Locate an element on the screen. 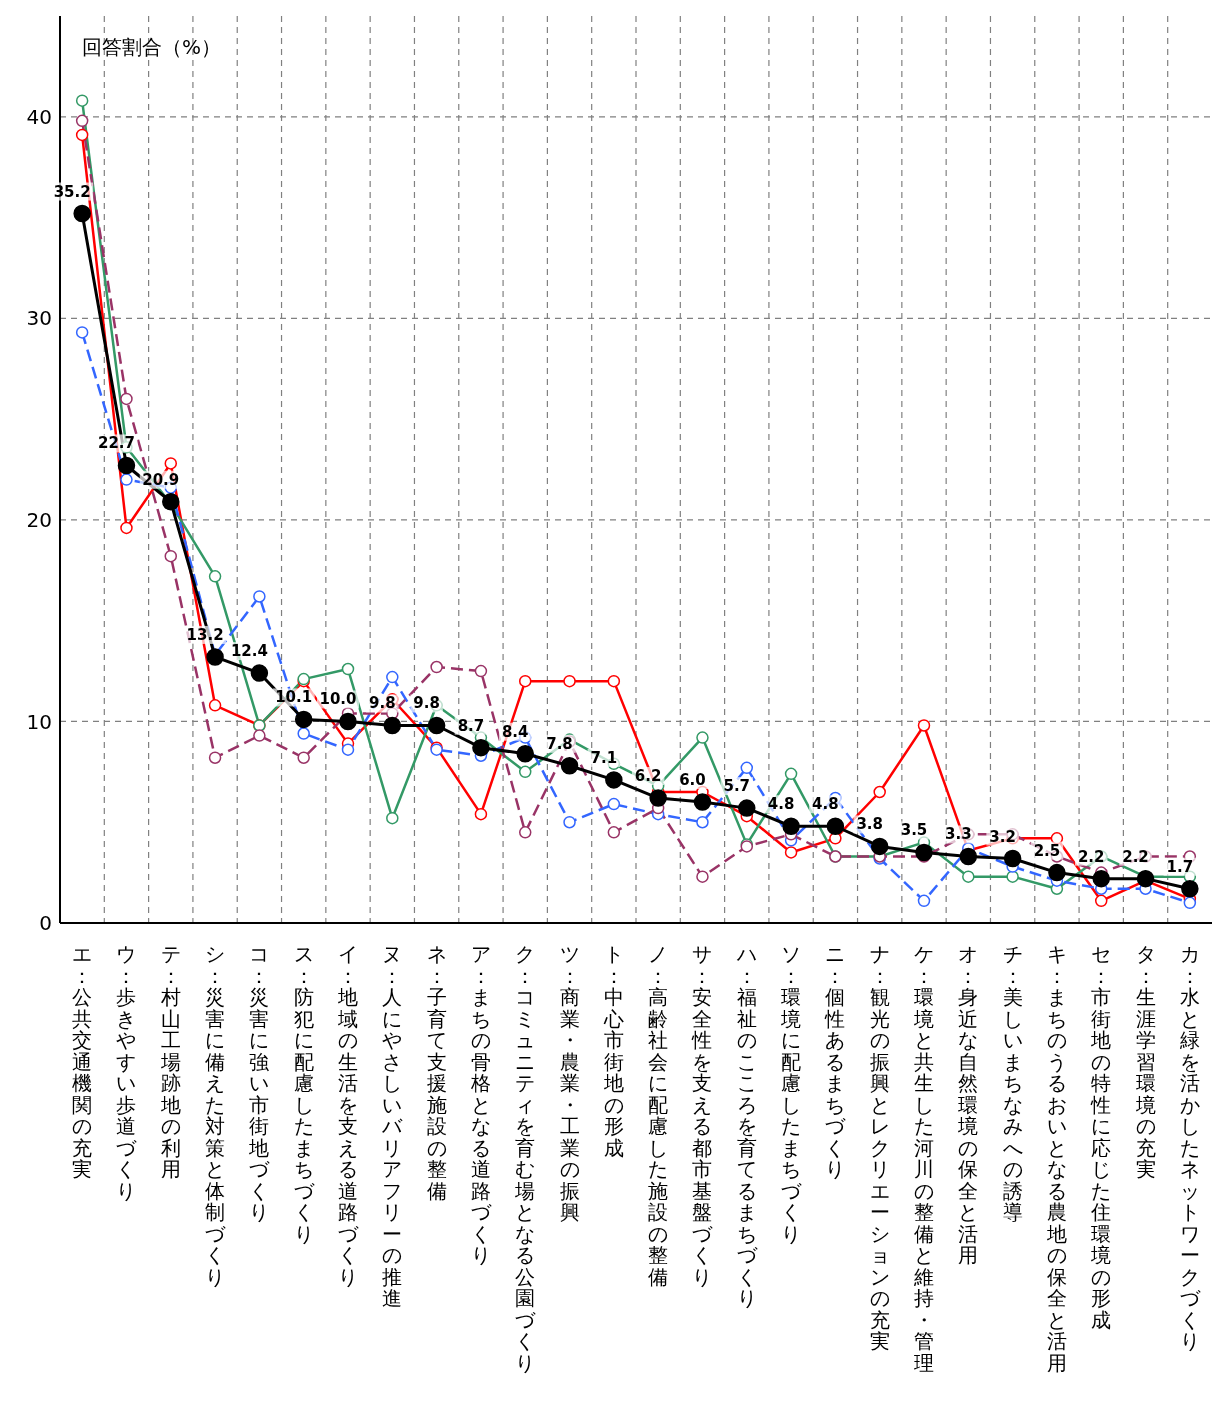 The image size is (1224, 1421). data-label: 10.0 is located at coordinates (338, 699).